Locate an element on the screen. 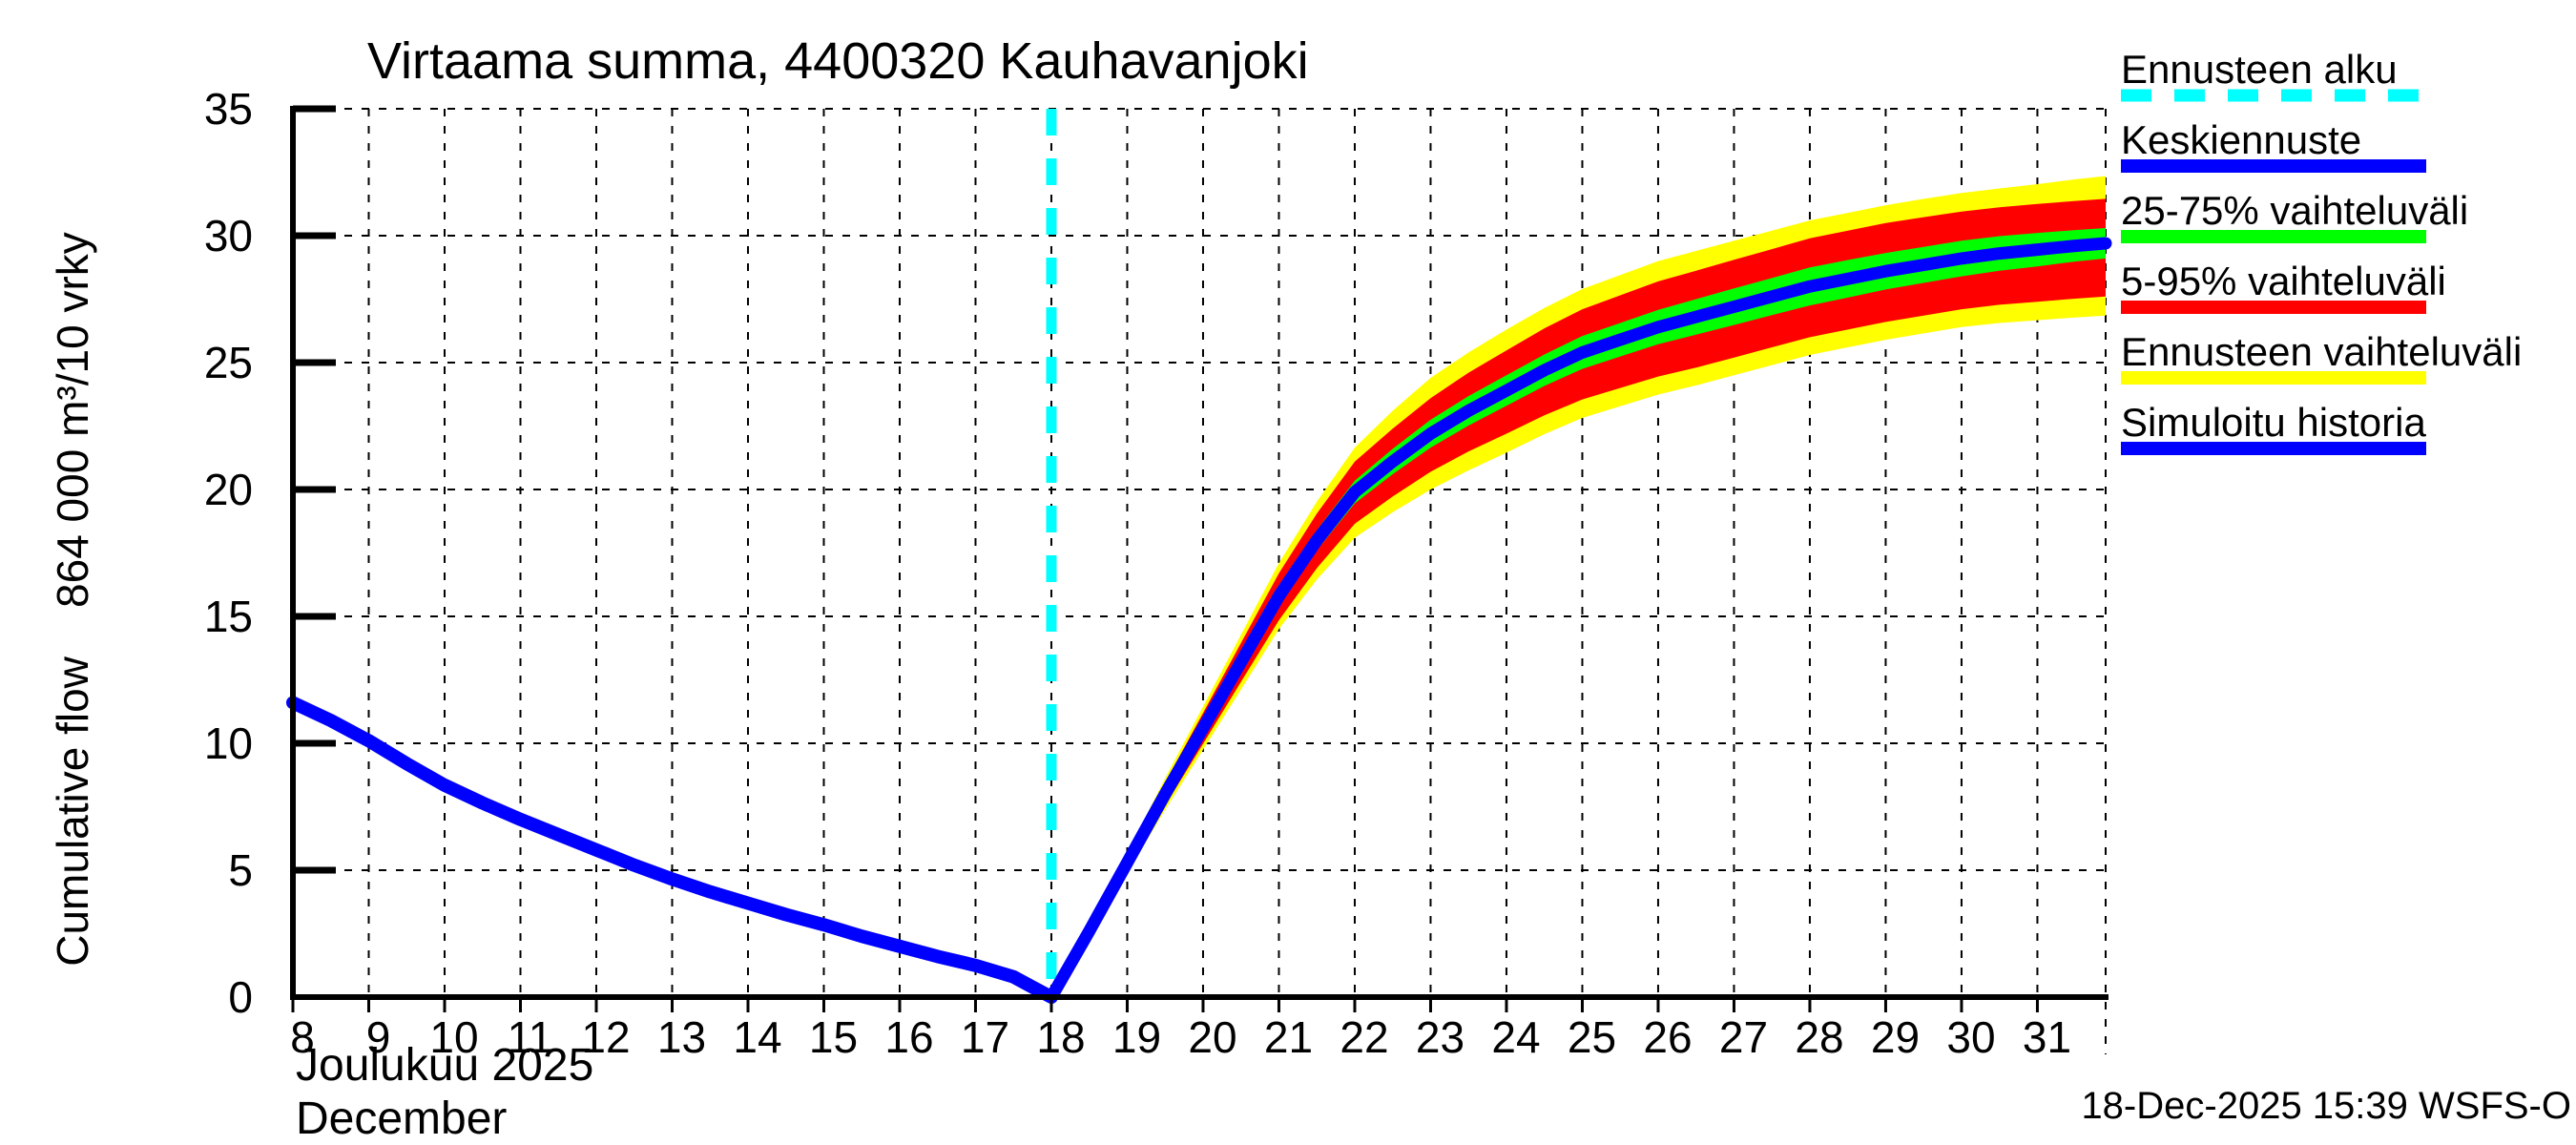 This screenshot has width=2576, height=1145. x-tick-label-31: 31 is located at coordinates (2047, 1037).